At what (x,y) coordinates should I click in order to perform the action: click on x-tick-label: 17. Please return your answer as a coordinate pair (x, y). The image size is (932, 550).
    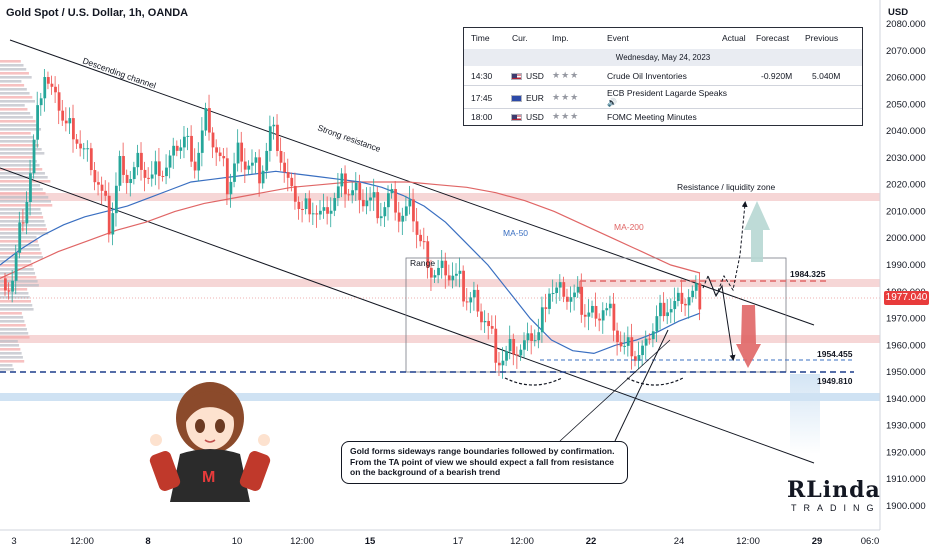
    Looking at the image, I should click on (458, 541).